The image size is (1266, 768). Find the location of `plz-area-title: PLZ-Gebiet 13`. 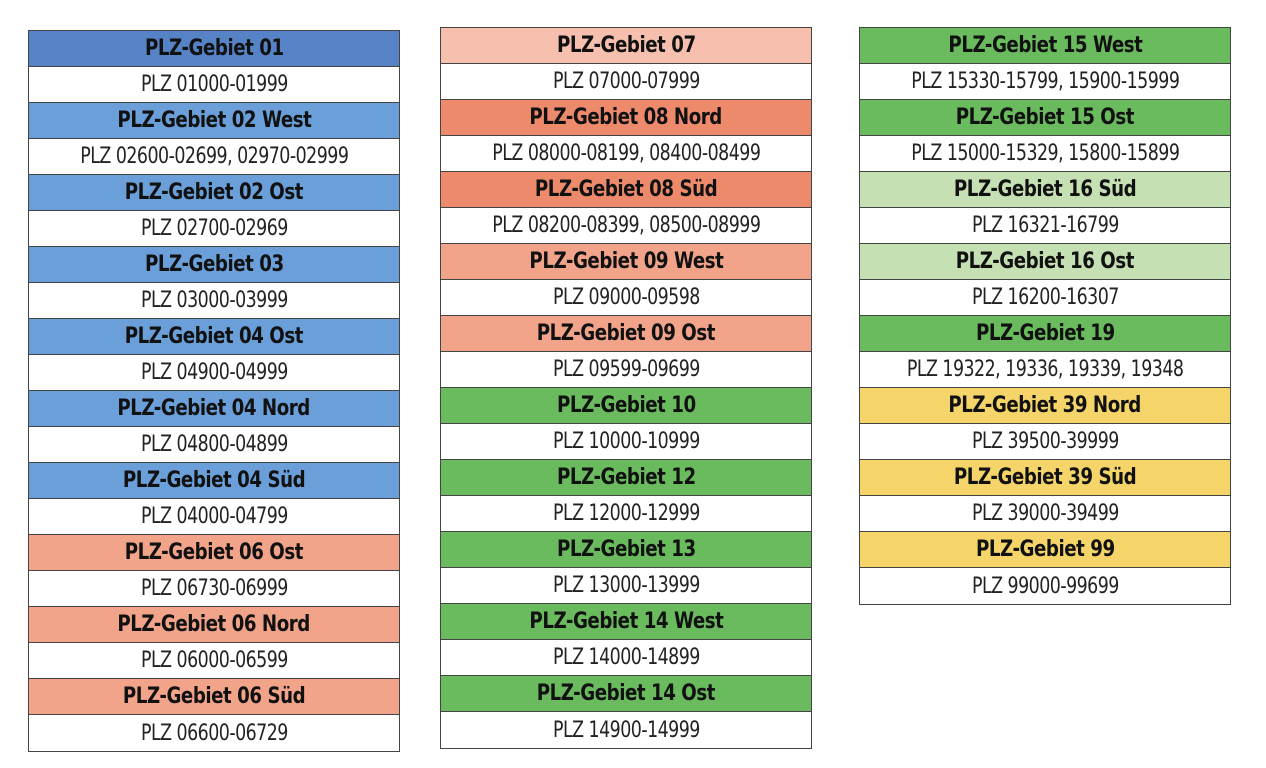

plz-area-title: PLZ-Gebiet 13 is located at coordinates (626, 550).